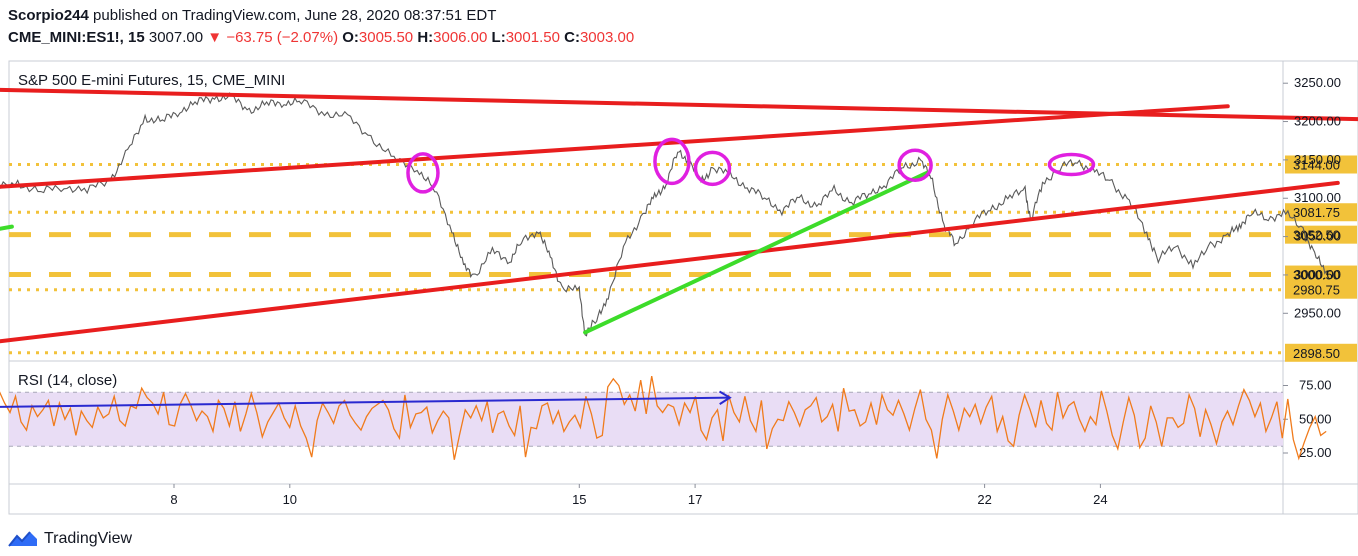 The height and width of the screenshot is (556, 1358). What do you see at coordinates (1316, 212) in the screenshot?
I see `price-level-label: 3081.75` at bounding box center [1316, 212].